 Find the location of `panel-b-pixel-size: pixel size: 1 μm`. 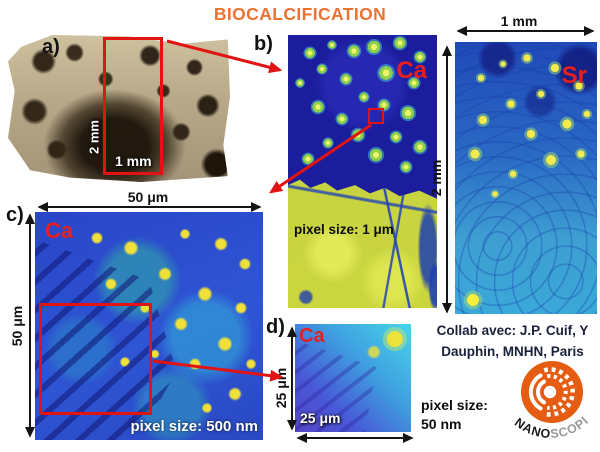

panel-b-pixel-size: pixel size: 1 μm is located at coordinates (344, 229).